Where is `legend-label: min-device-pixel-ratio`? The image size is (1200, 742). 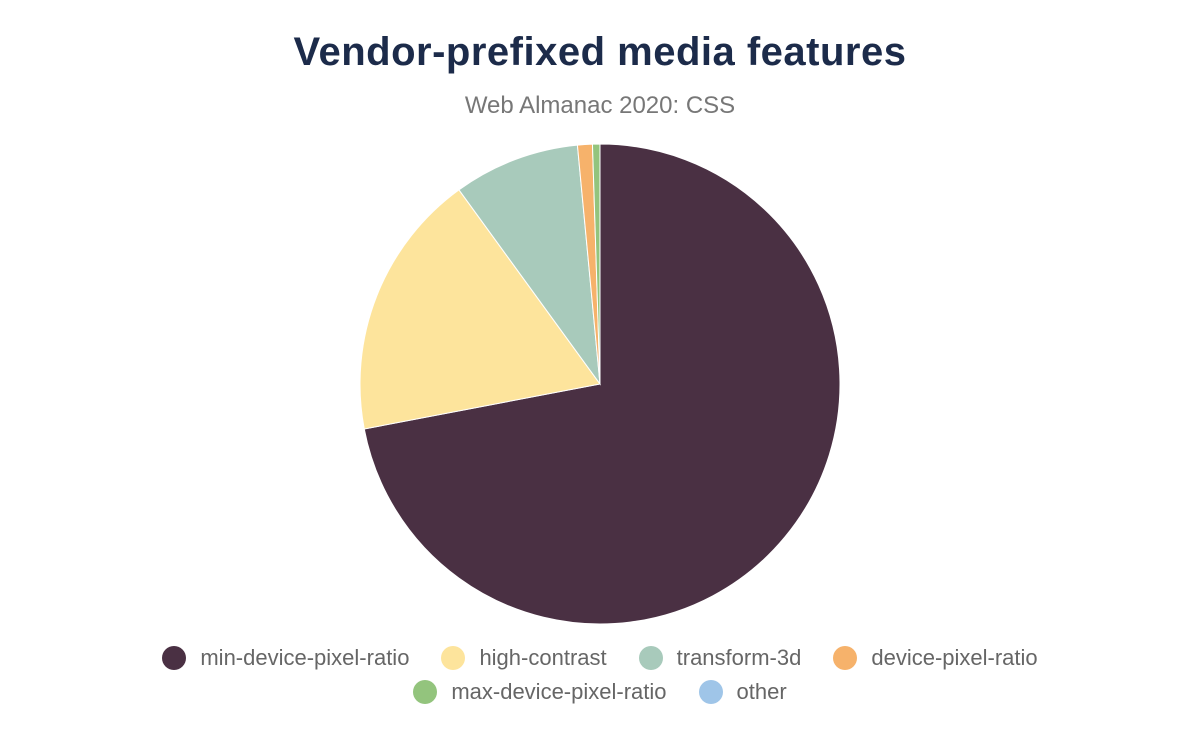
legend-label: min-device-pixel-ratio is located at coordinates (305, 657).